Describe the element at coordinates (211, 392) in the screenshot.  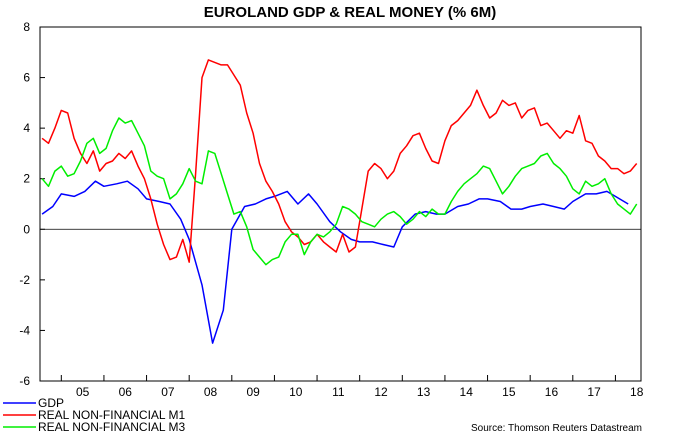
I see `x-tick-label: 08` at that location.